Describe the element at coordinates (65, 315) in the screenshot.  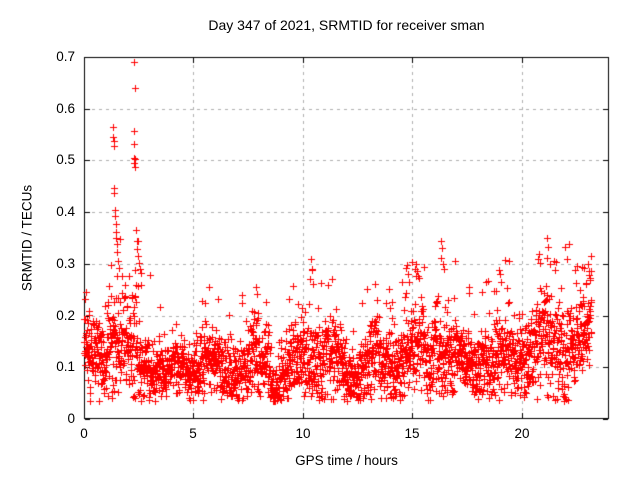
I see `y-tick-label: 0.2` at that location.